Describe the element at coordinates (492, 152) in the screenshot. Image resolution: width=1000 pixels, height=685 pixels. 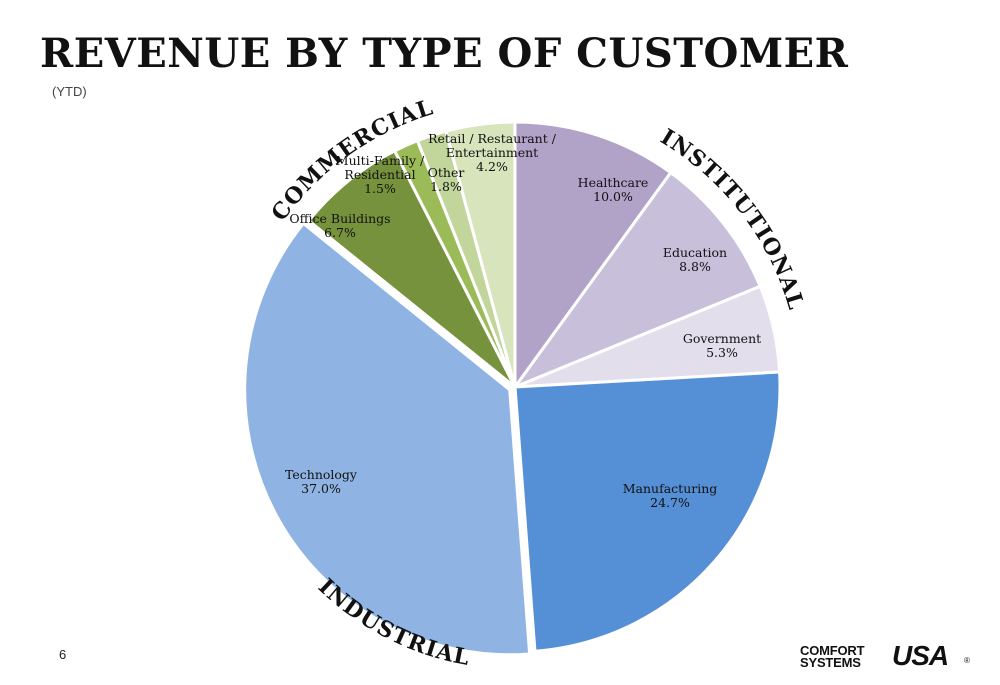
I see `data-label-retail-restaurant-entertainment: Retail / Restaurant / Entertainment 4.2%` at that location.